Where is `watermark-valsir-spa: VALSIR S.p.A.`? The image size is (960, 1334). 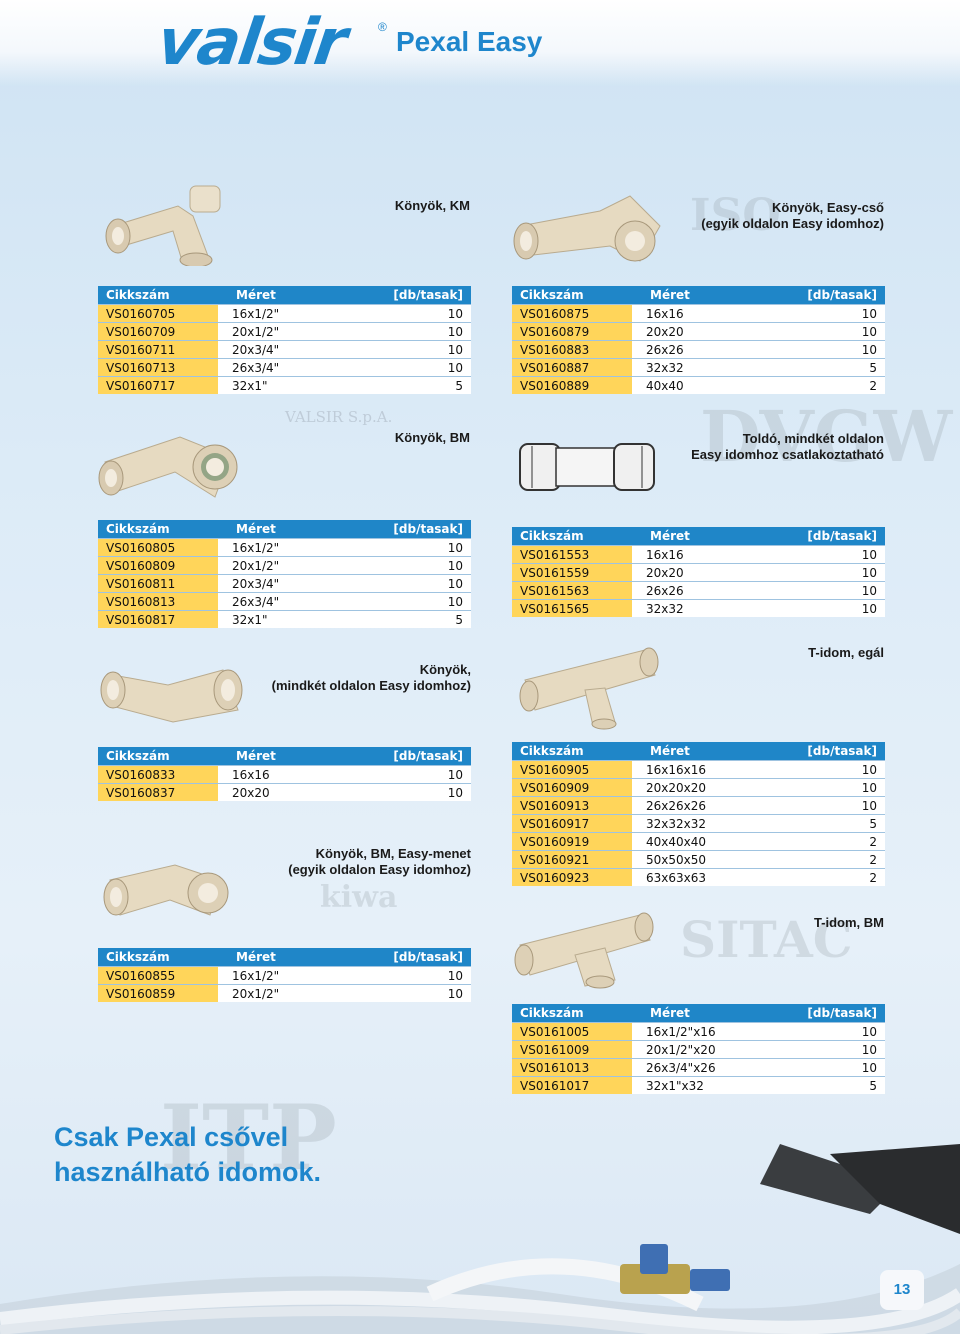
watermark-valsir-spa: VALSIR S.p.A. is located at coordinates (339, 417).